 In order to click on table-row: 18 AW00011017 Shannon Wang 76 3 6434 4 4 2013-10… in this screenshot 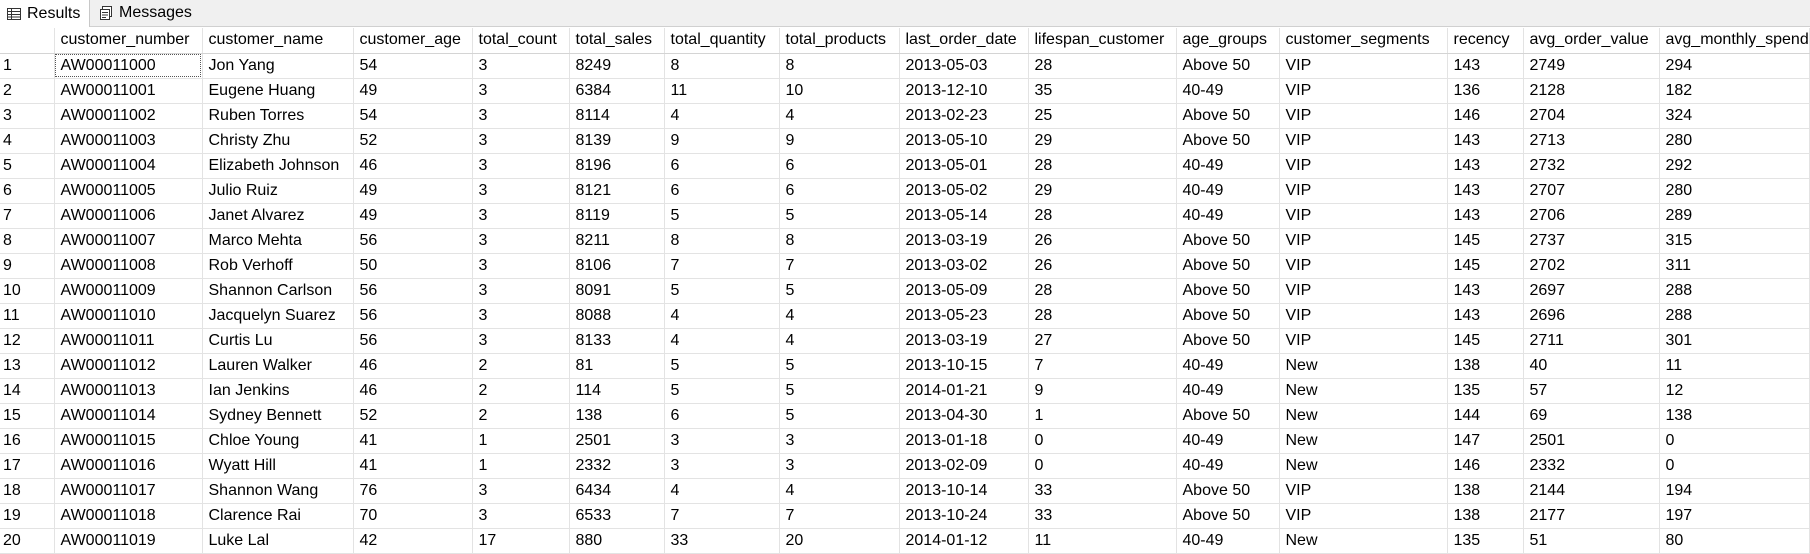, I will do `click(905, 491)`.